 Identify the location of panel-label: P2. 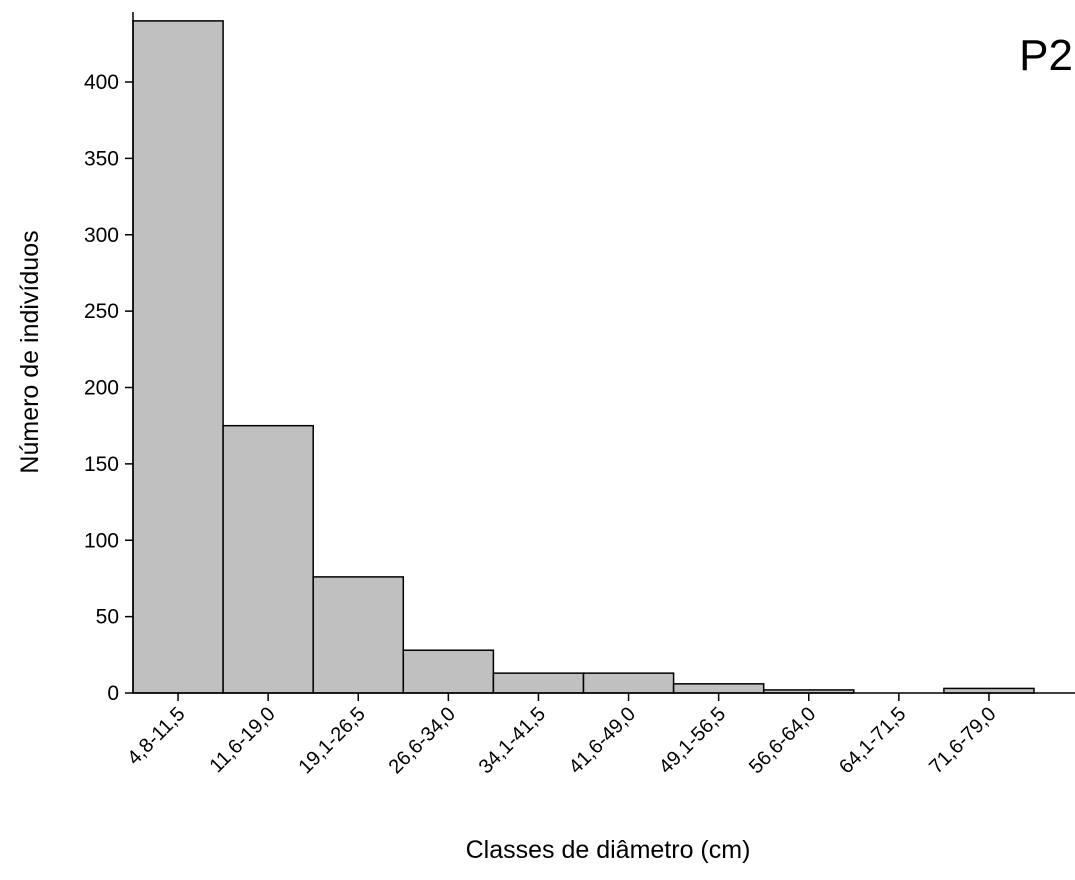
(1046, 55).